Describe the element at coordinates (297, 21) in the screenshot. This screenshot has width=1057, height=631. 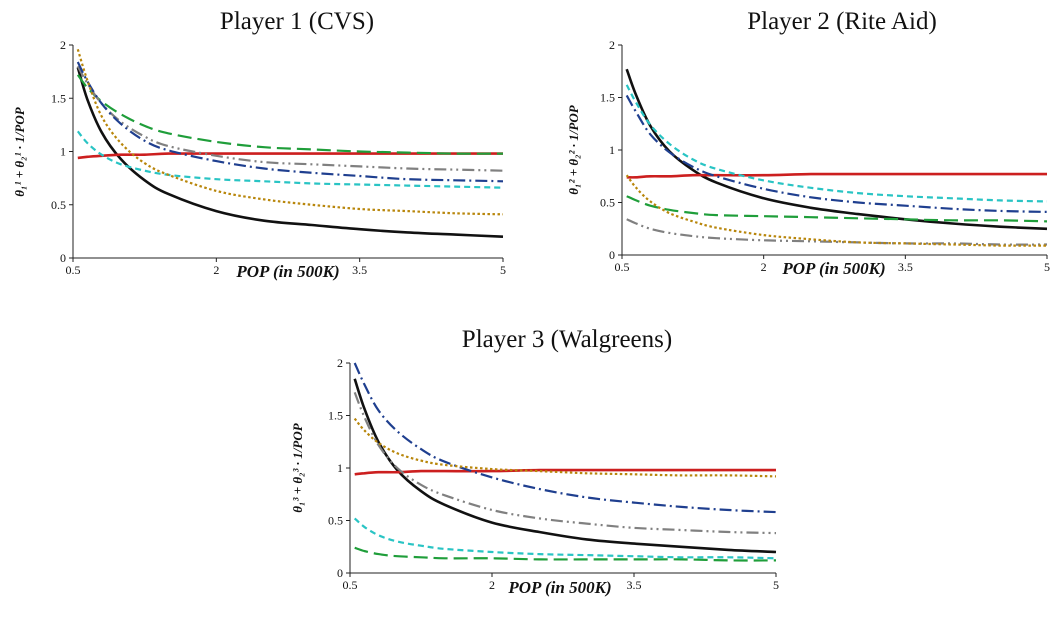
I see `chart-title: Player 1 (CVS)` at that location.